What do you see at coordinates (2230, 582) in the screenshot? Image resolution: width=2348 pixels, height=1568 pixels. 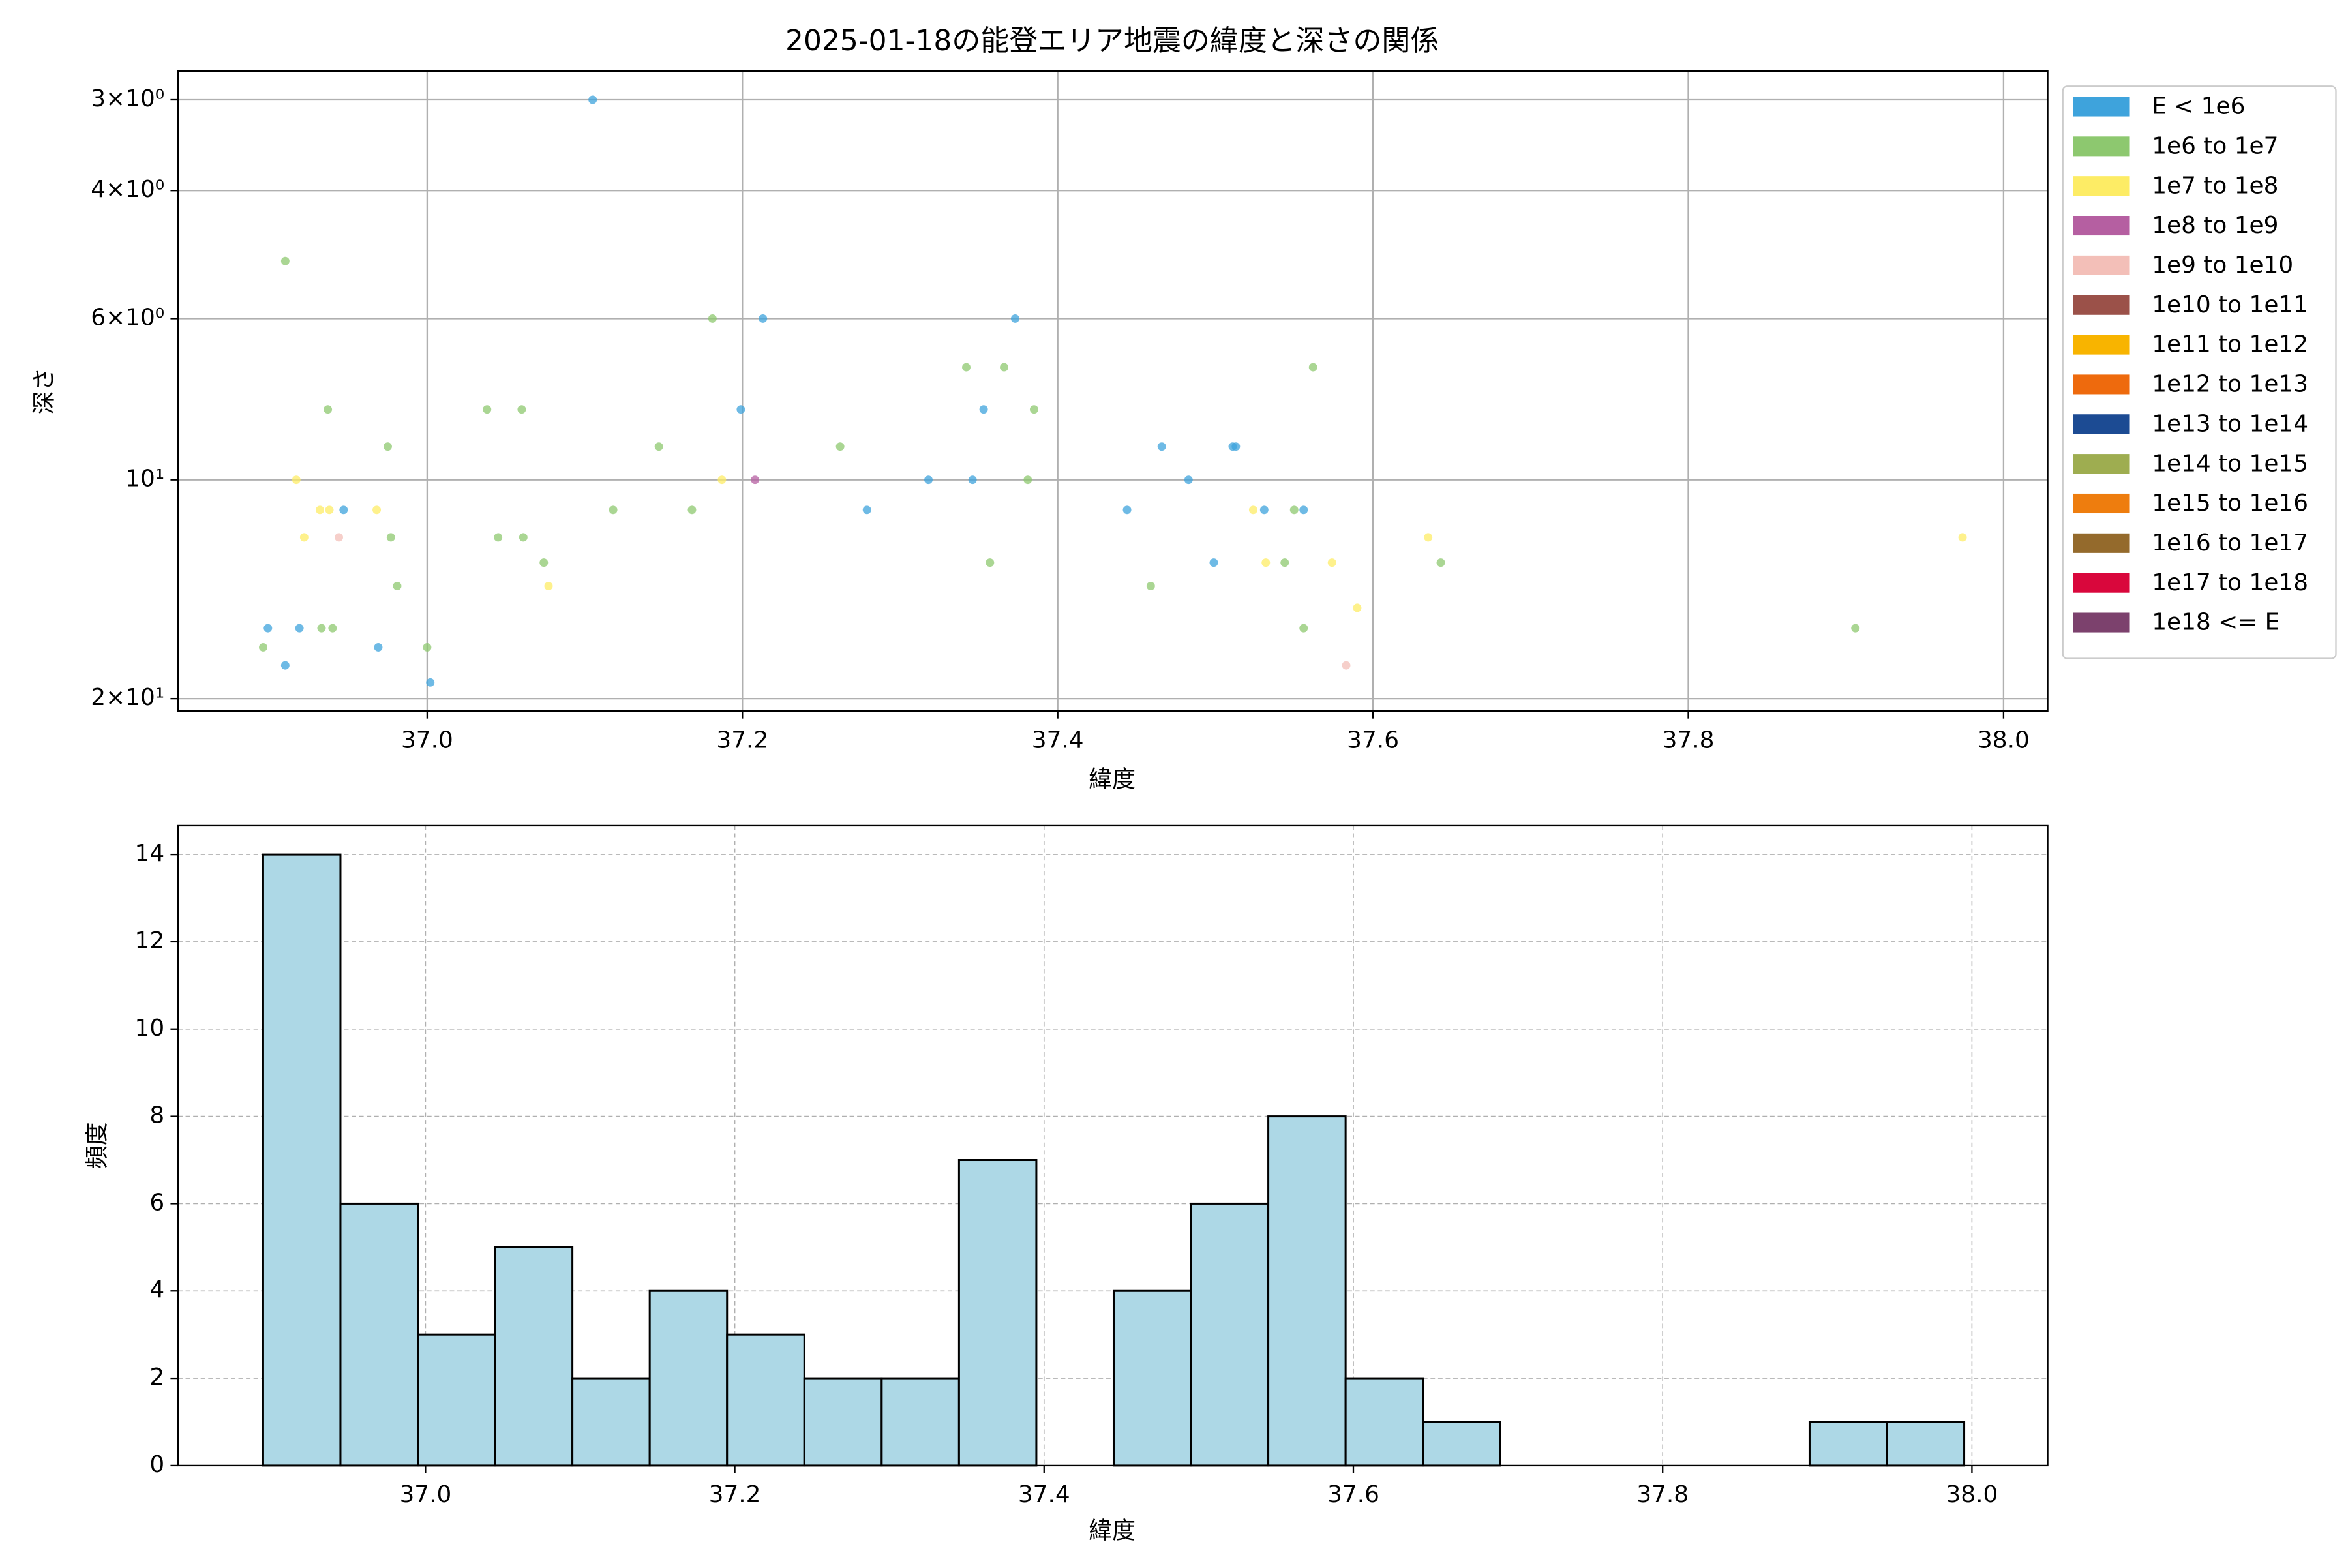 I see `legend-label: 1e17 to 1e18` at bounding box center [2230, 582].